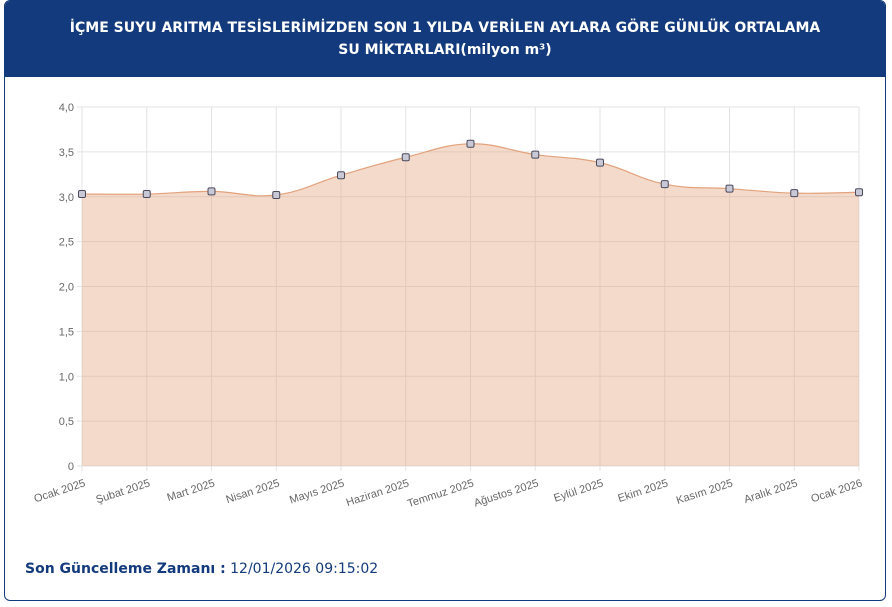 Image resolution: width=892 pixels, height=607 pixels. I want to click on x-tick-label: Nisan 2025, so click(253, 491).